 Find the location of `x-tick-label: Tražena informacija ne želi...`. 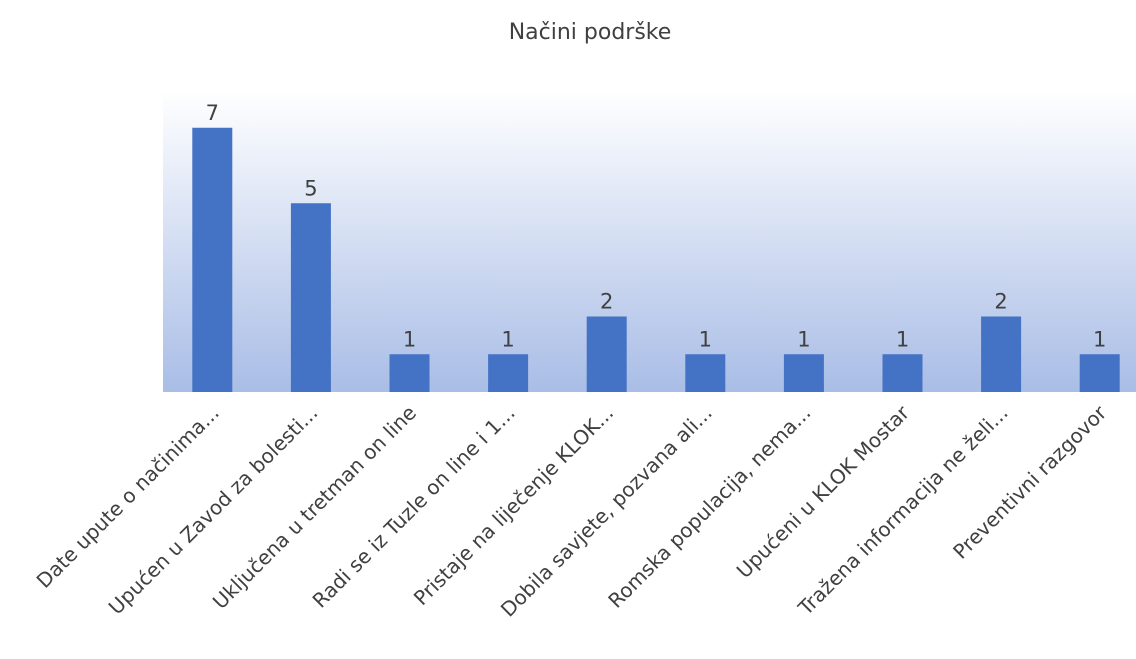

x-tick-label: Tražena informacija ne želi... is located at coordinates (903, 511).